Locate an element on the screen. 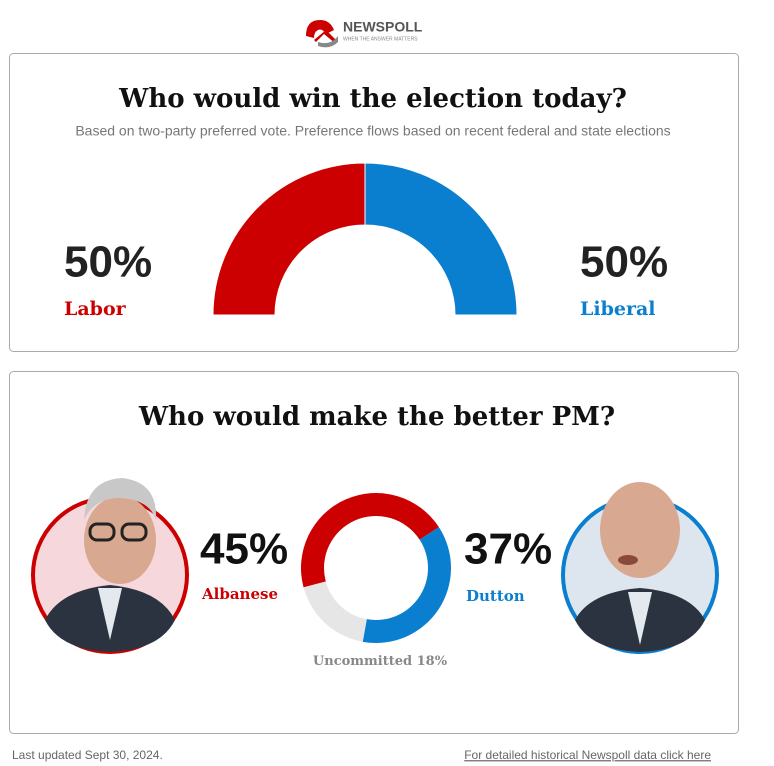 The height and width of the screenshot is (766, 774). category-label: Uncommitted is located at coordinates (362, 661).